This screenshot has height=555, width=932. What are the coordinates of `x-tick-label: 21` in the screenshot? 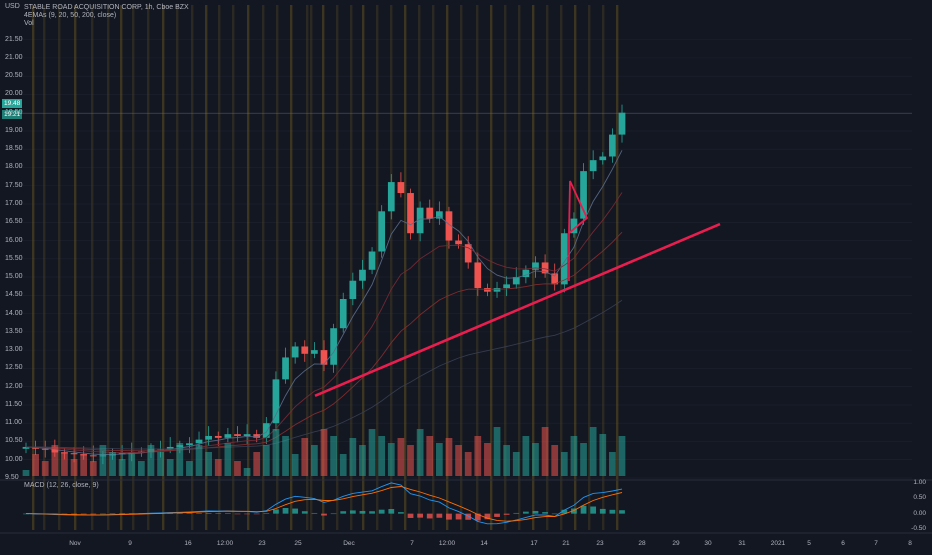 It's located at (566, 543).